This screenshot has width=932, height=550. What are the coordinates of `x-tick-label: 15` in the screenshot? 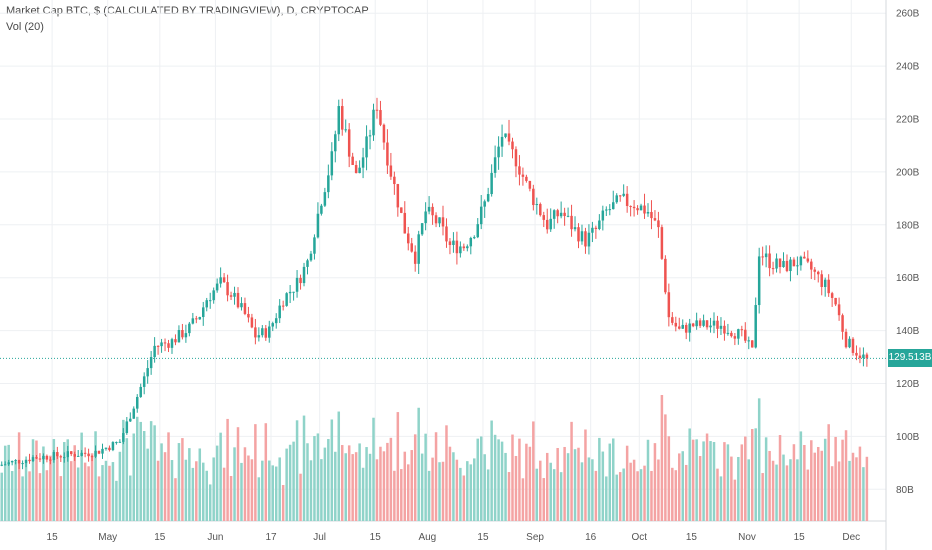 It's located at (483, 537).